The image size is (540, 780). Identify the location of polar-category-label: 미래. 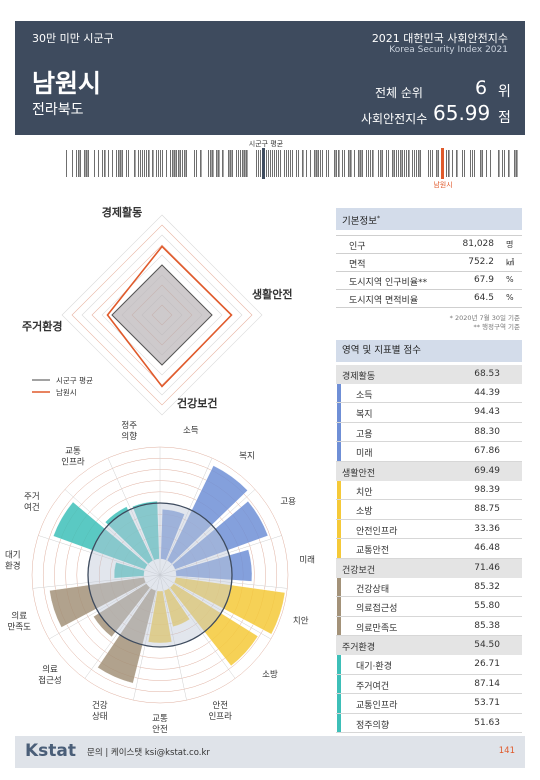
(307, 561).